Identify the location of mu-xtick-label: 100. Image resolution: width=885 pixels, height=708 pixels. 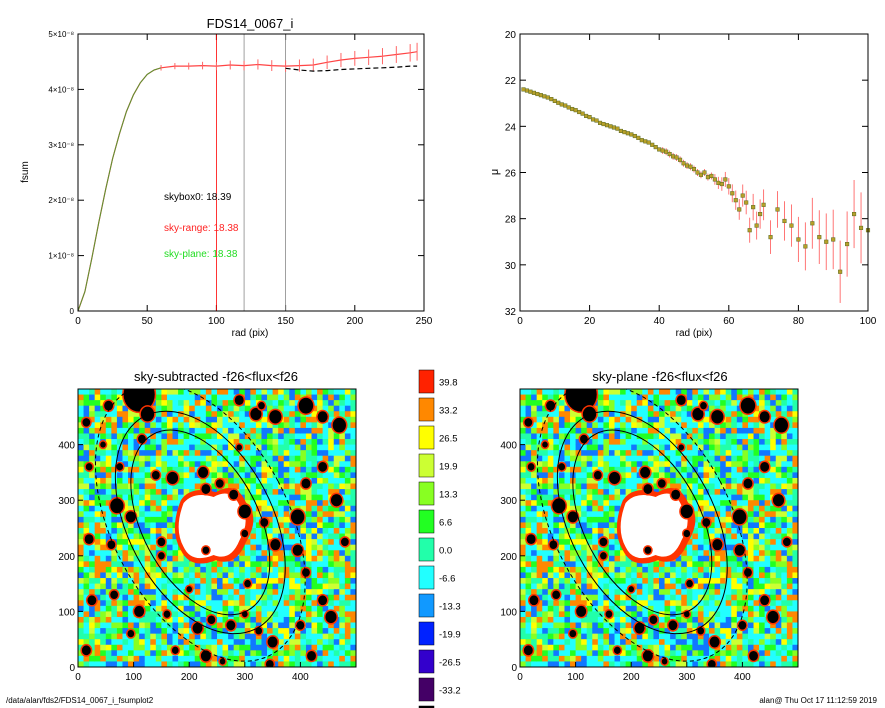
(868, 321).